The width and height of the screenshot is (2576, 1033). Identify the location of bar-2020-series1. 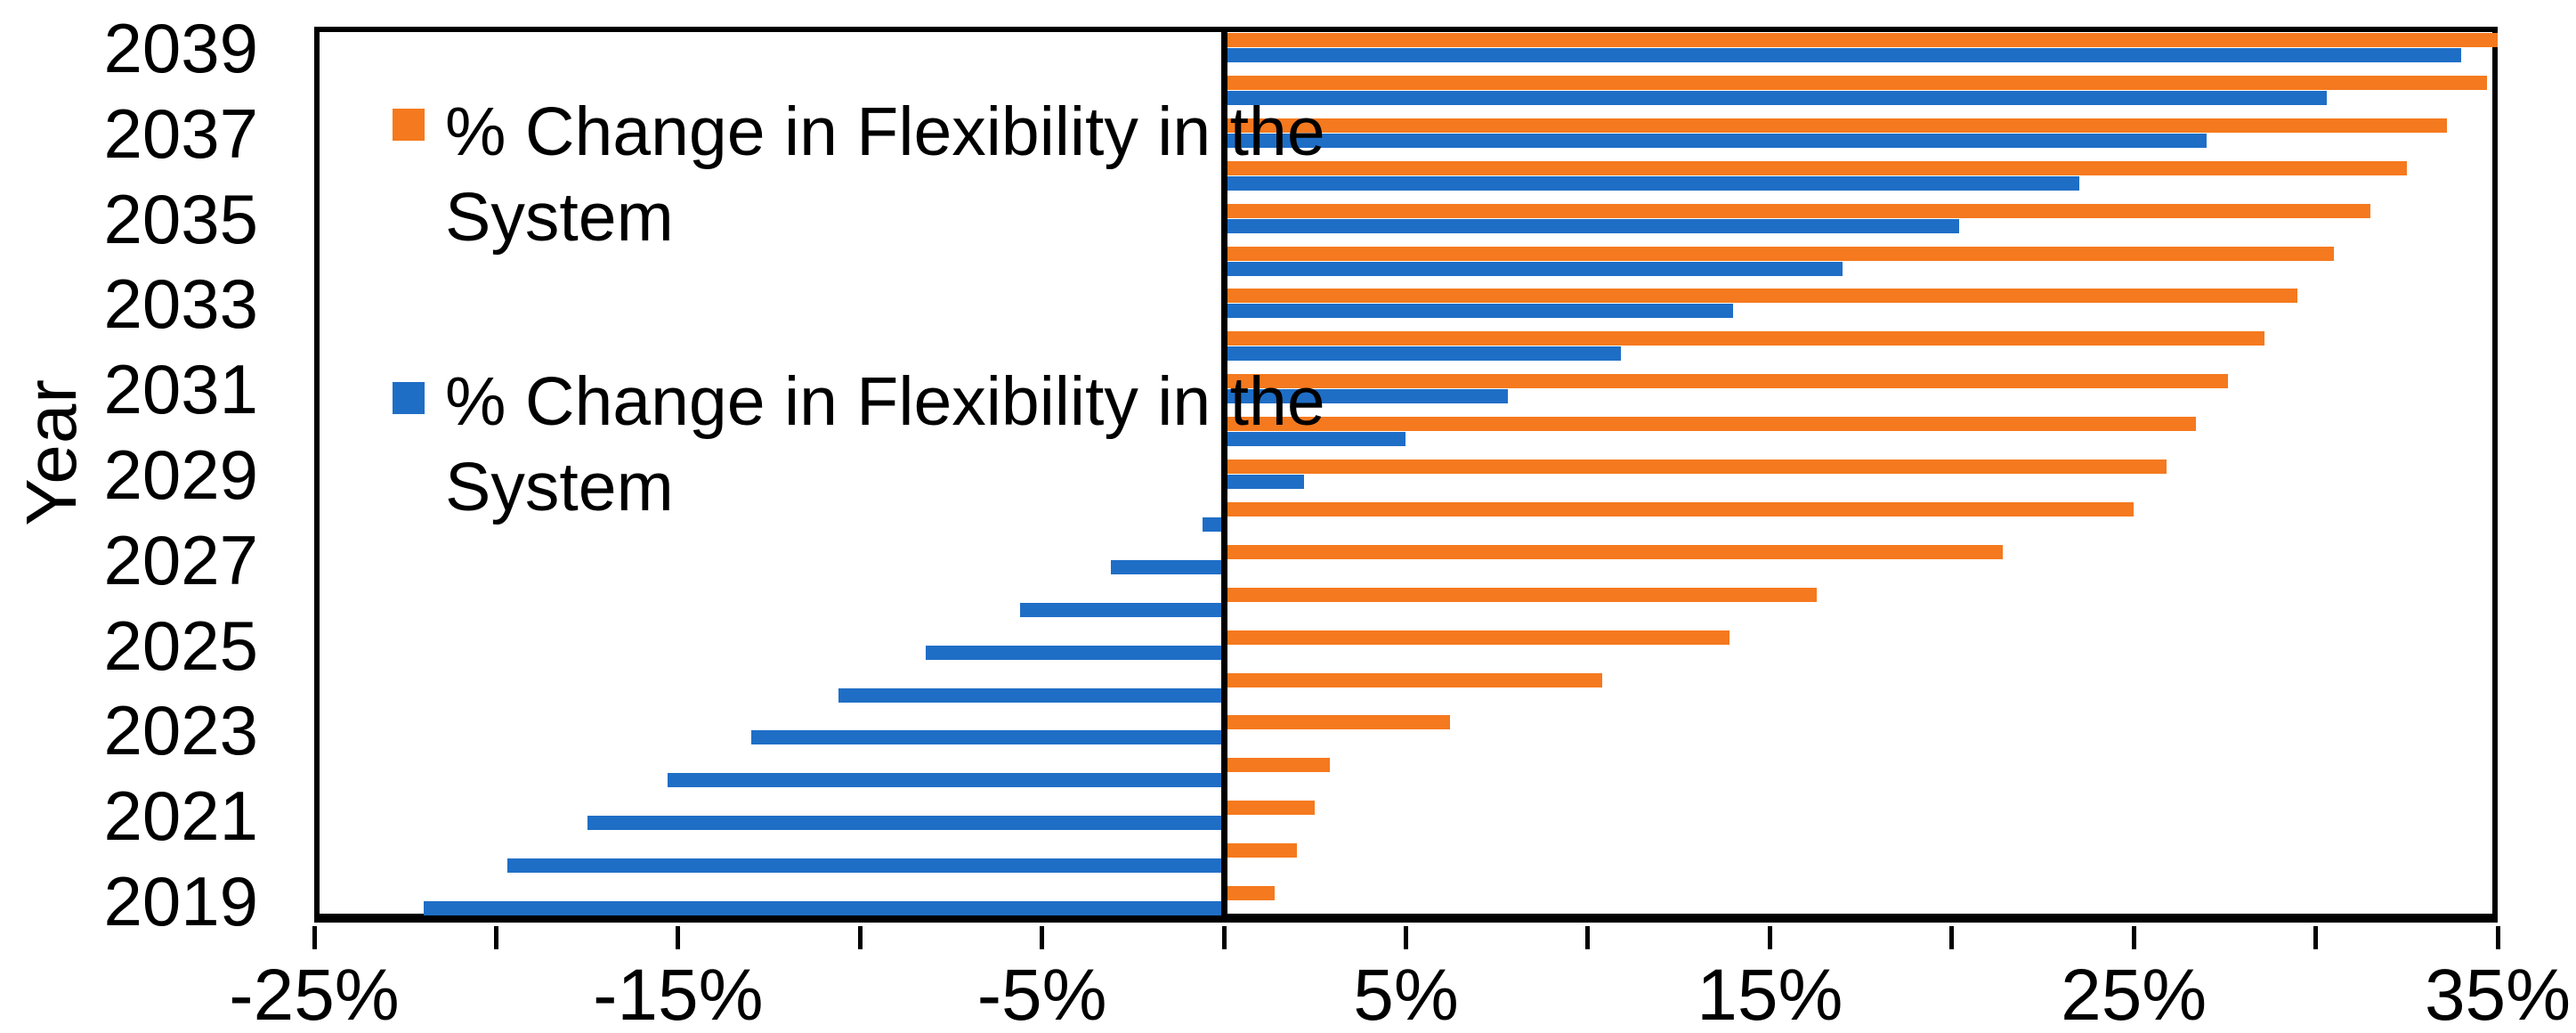
(1260, 850).